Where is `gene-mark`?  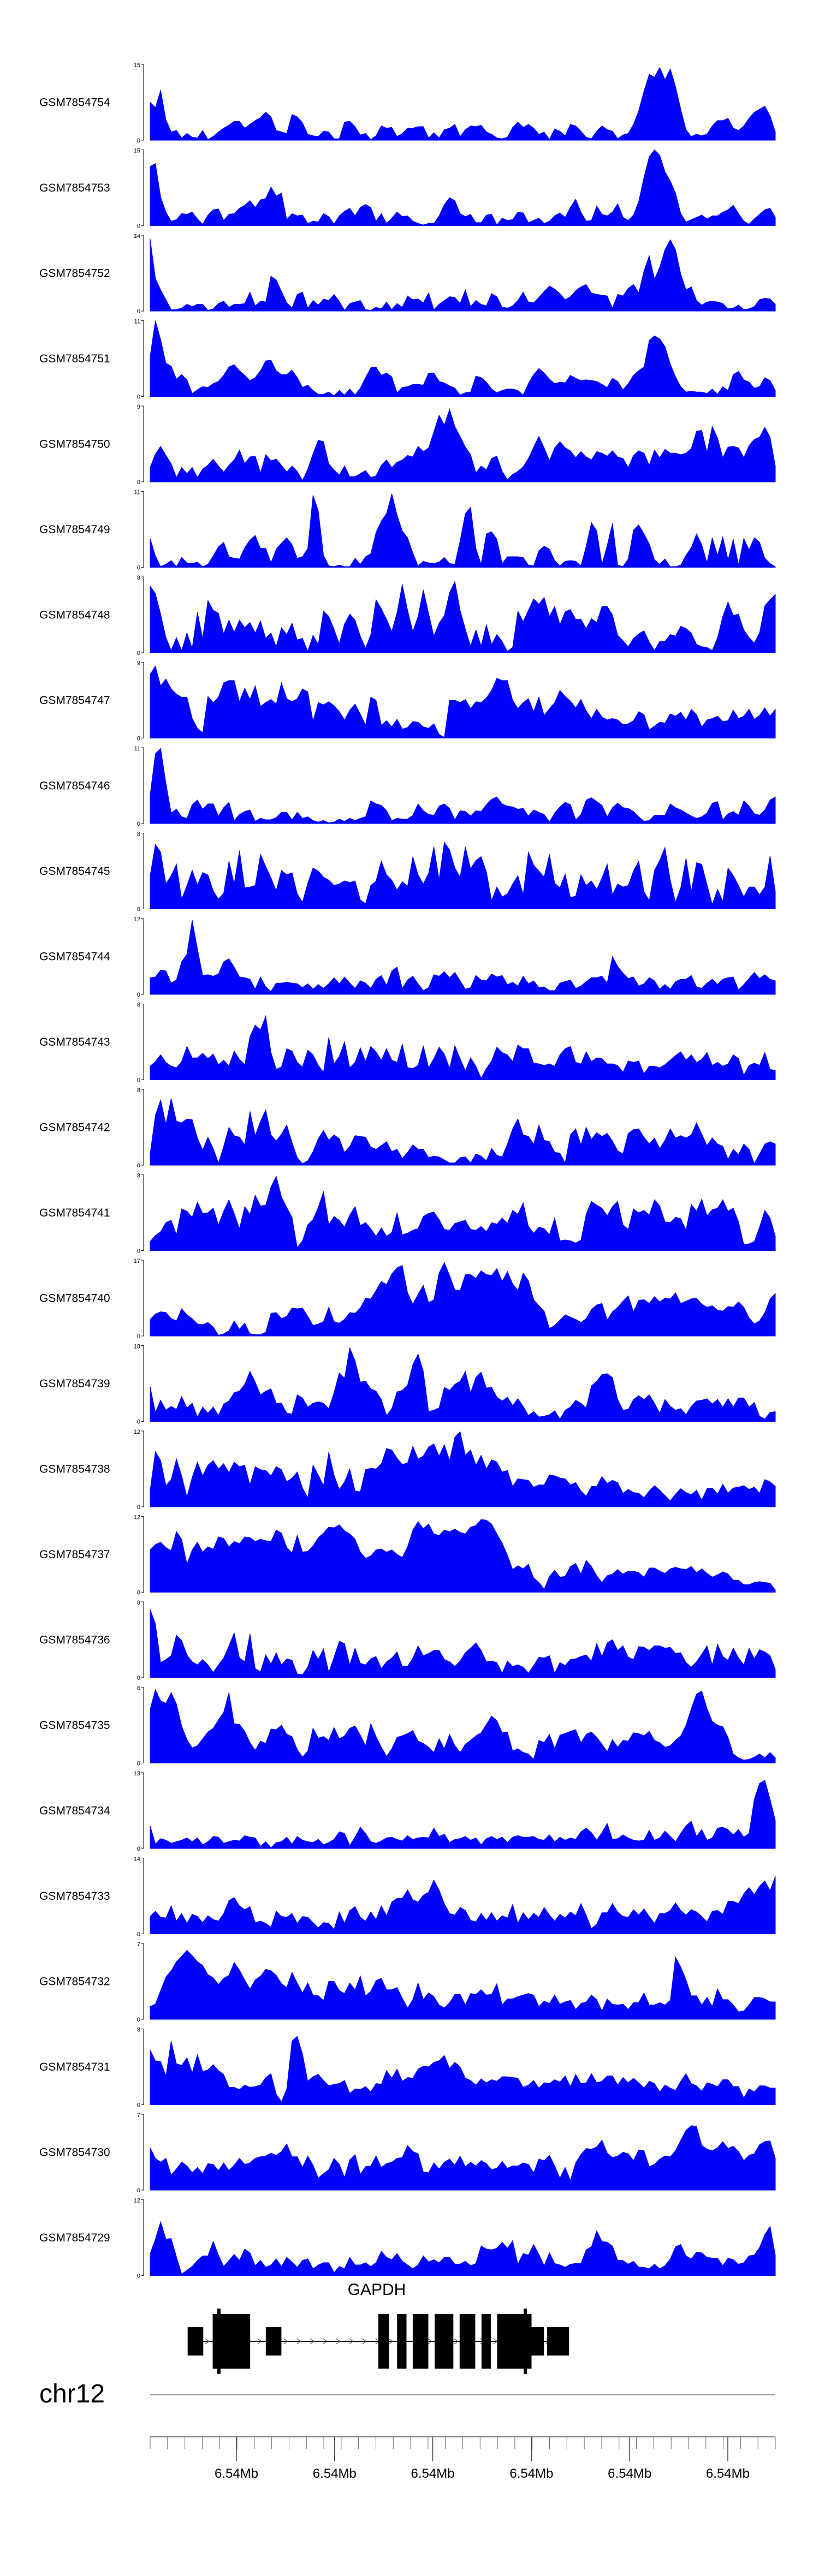
gene-mark is located at coordinates (219, 2341).